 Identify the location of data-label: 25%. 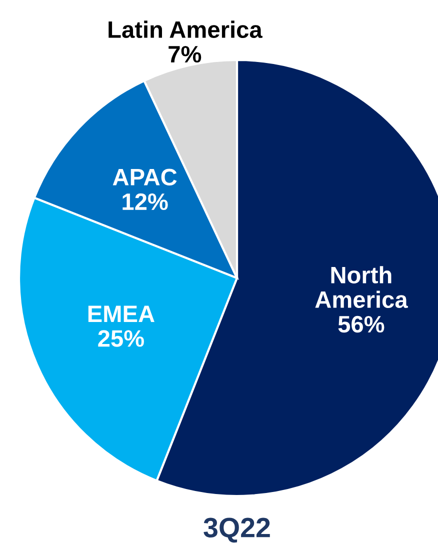
(121, 338).